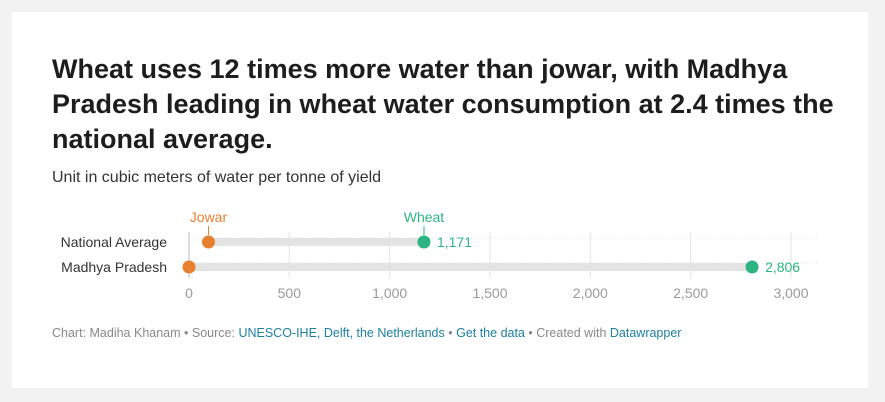  I want to click on row-national-average: National Average 1,171, so click(267, 242).